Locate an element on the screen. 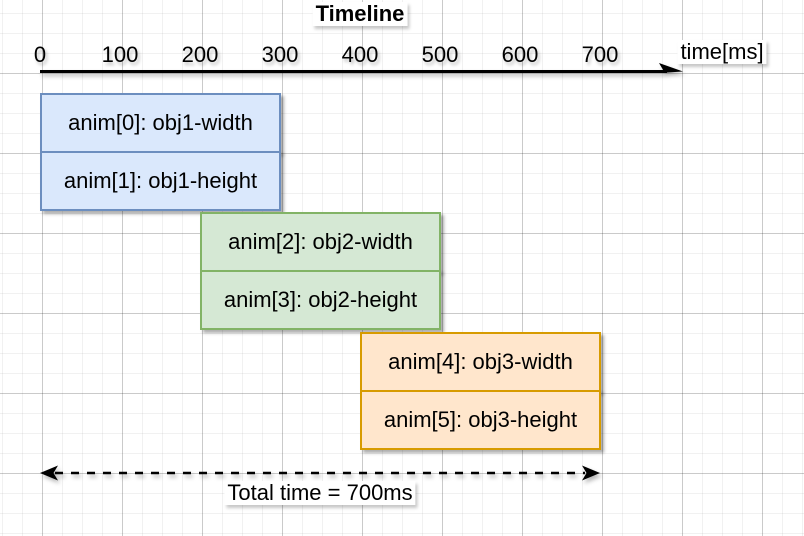 The height and width of the screenshot is (536, 804). timeline-bar-anim3: anim[3]: obj2-height is located at coordinates (320, 300).